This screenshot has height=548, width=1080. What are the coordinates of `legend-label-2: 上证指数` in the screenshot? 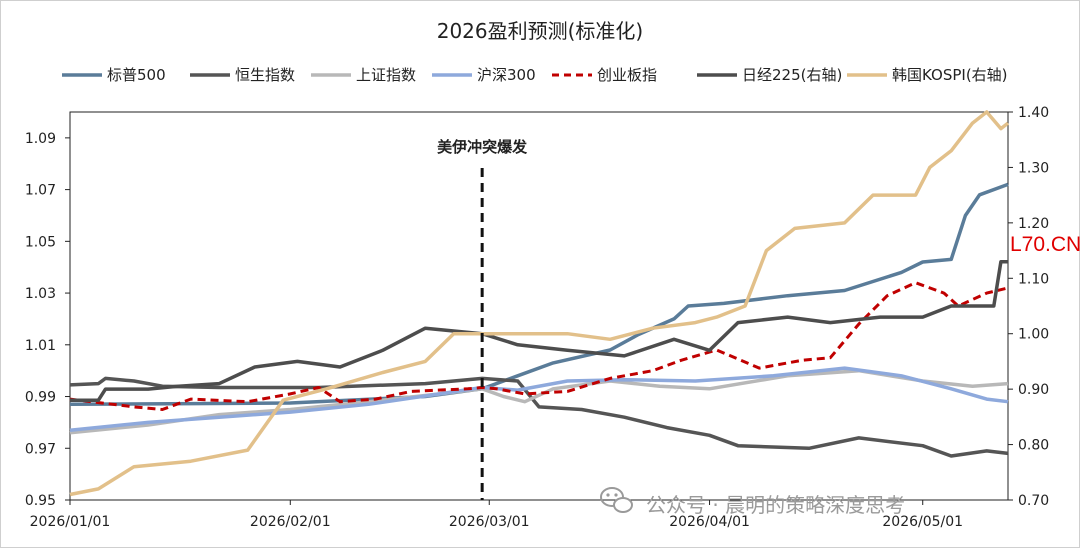 It's located at (386, 75).